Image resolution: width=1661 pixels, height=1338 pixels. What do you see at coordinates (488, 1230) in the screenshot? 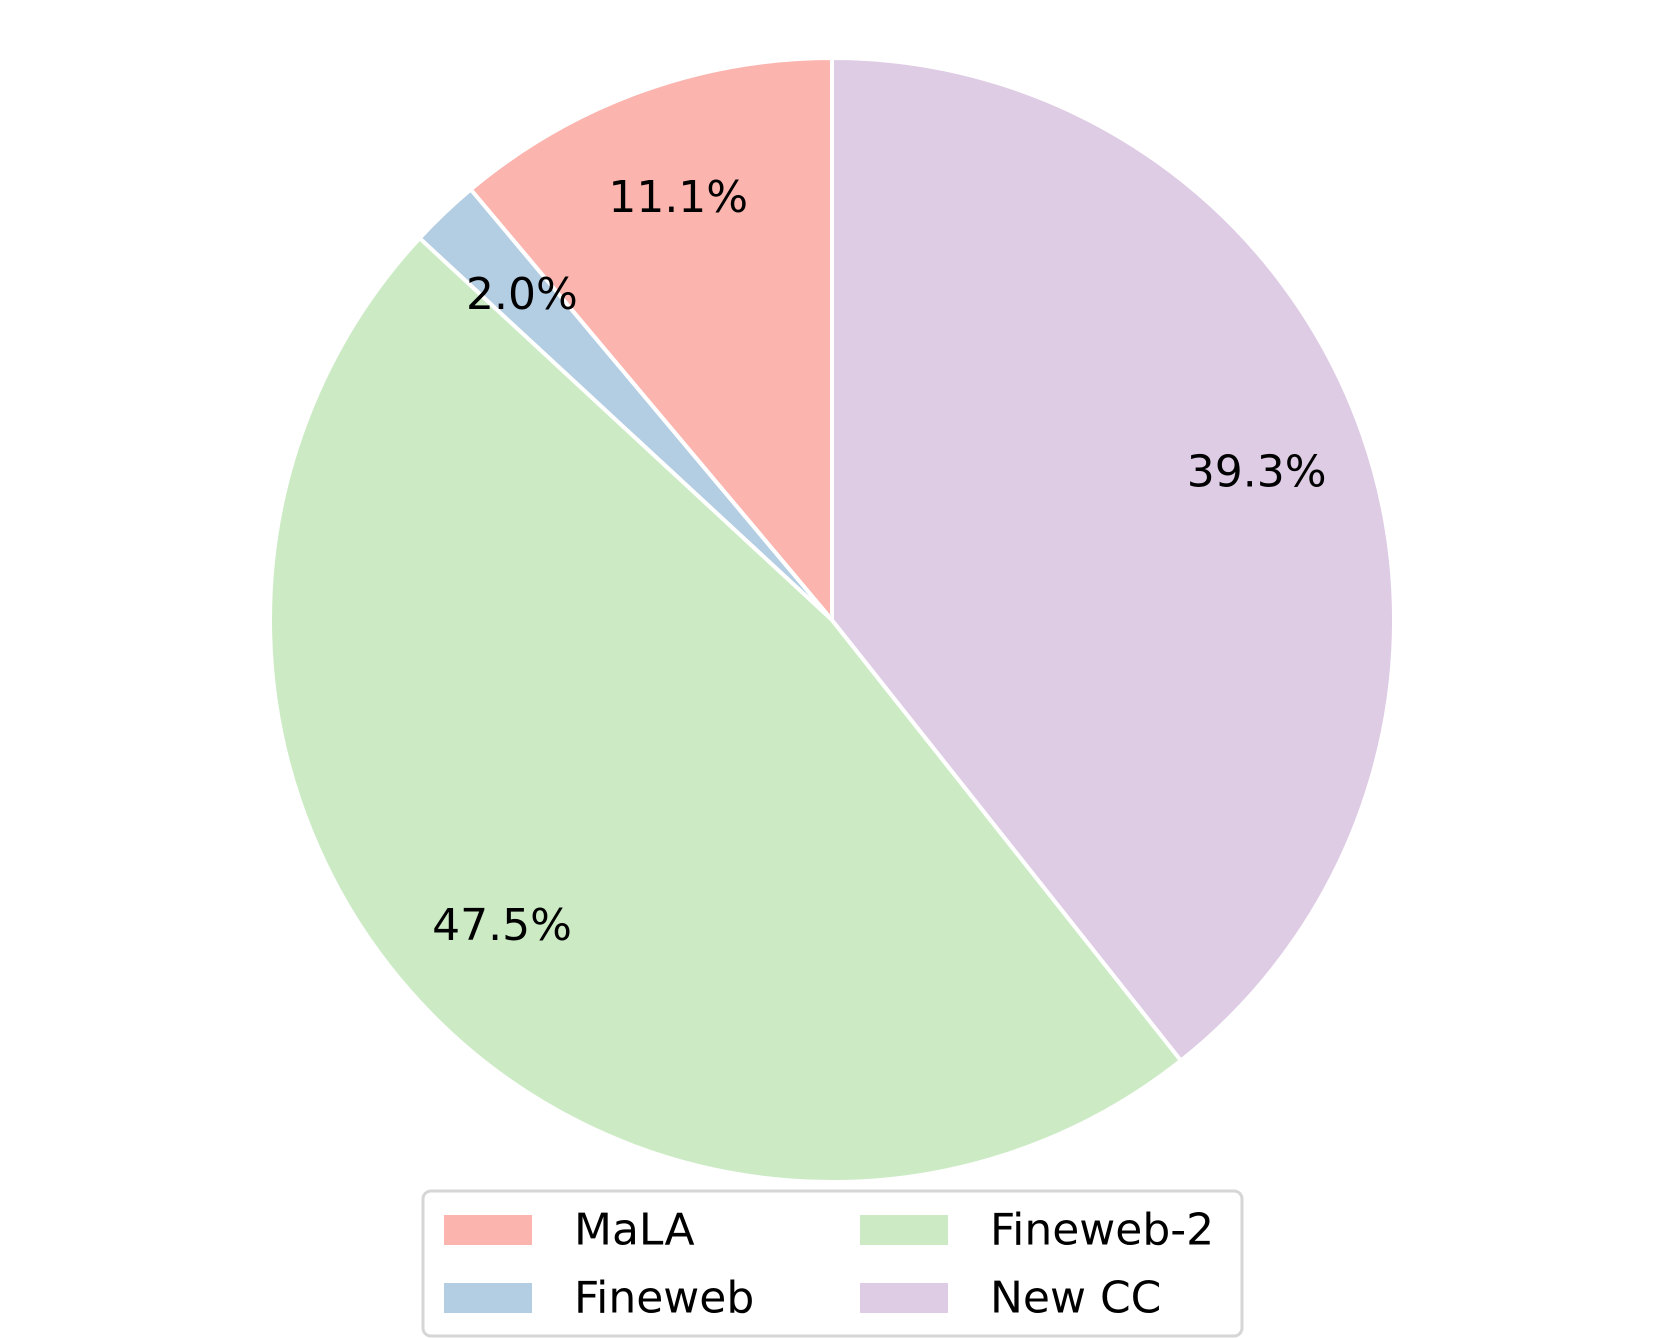
I see `legend-swatch-mala` at bounding box center [488, 1230].